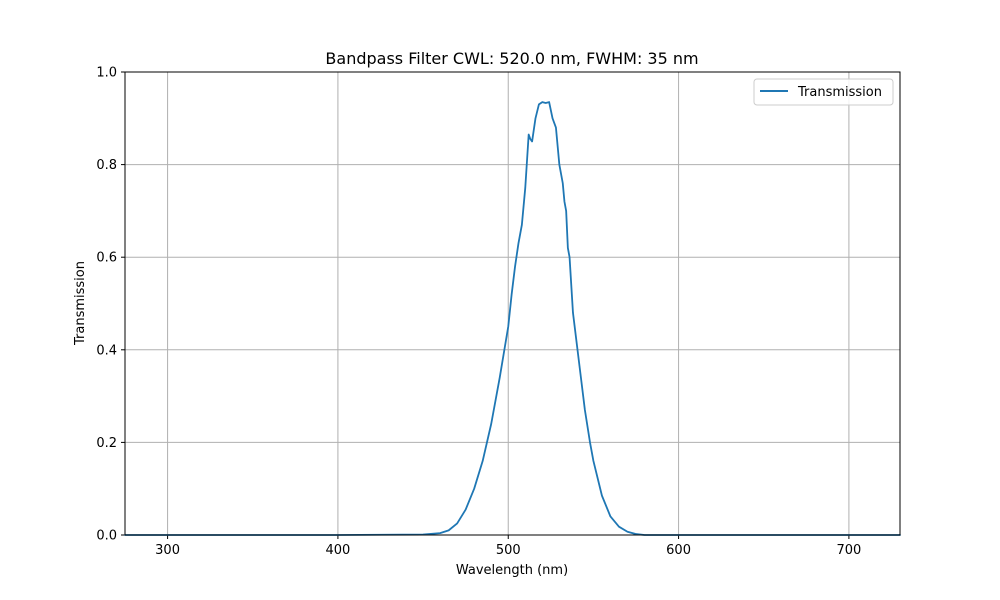  I want to click on x-tick-label: 400, so click(337, 550).